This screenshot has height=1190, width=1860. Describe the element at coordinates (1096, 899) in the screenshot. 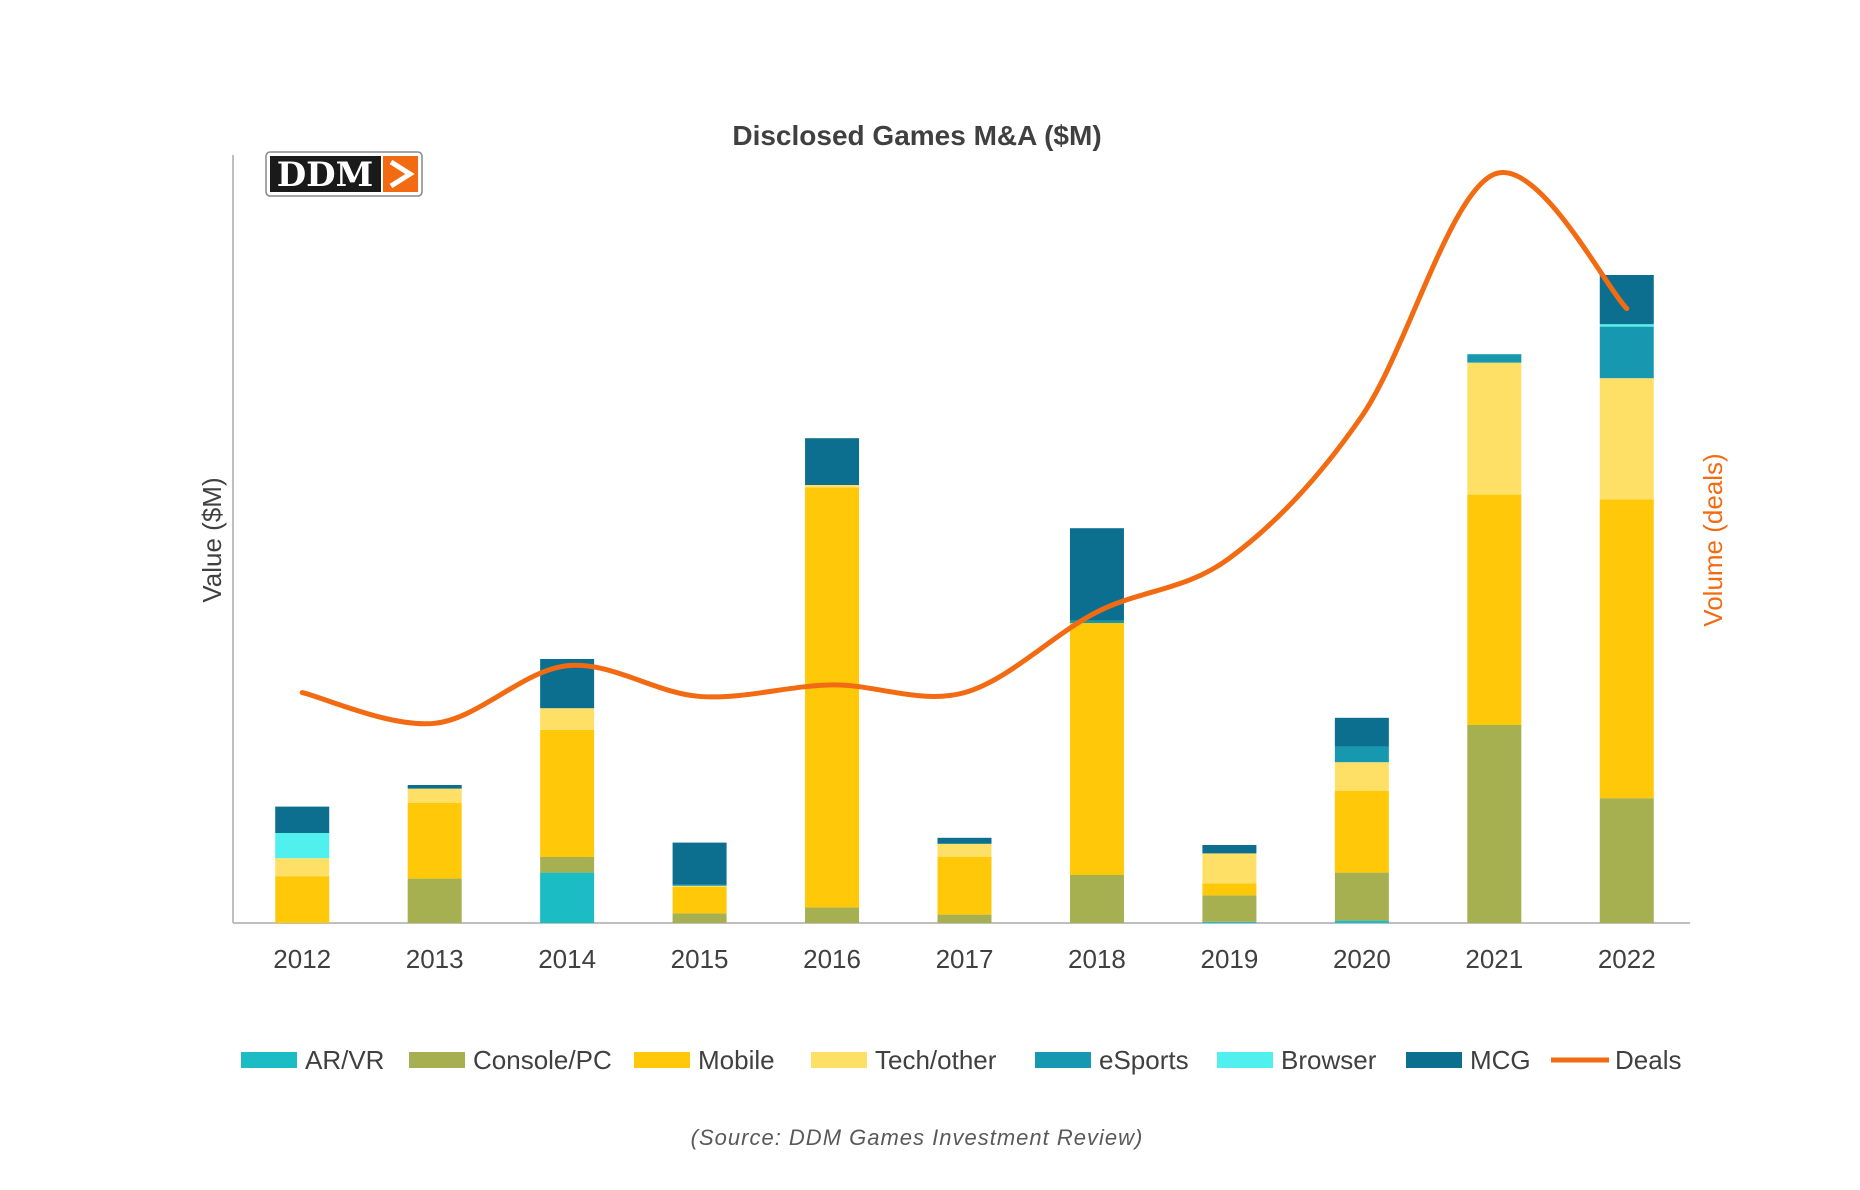

I see `bar-console-pc-2018` at that location.